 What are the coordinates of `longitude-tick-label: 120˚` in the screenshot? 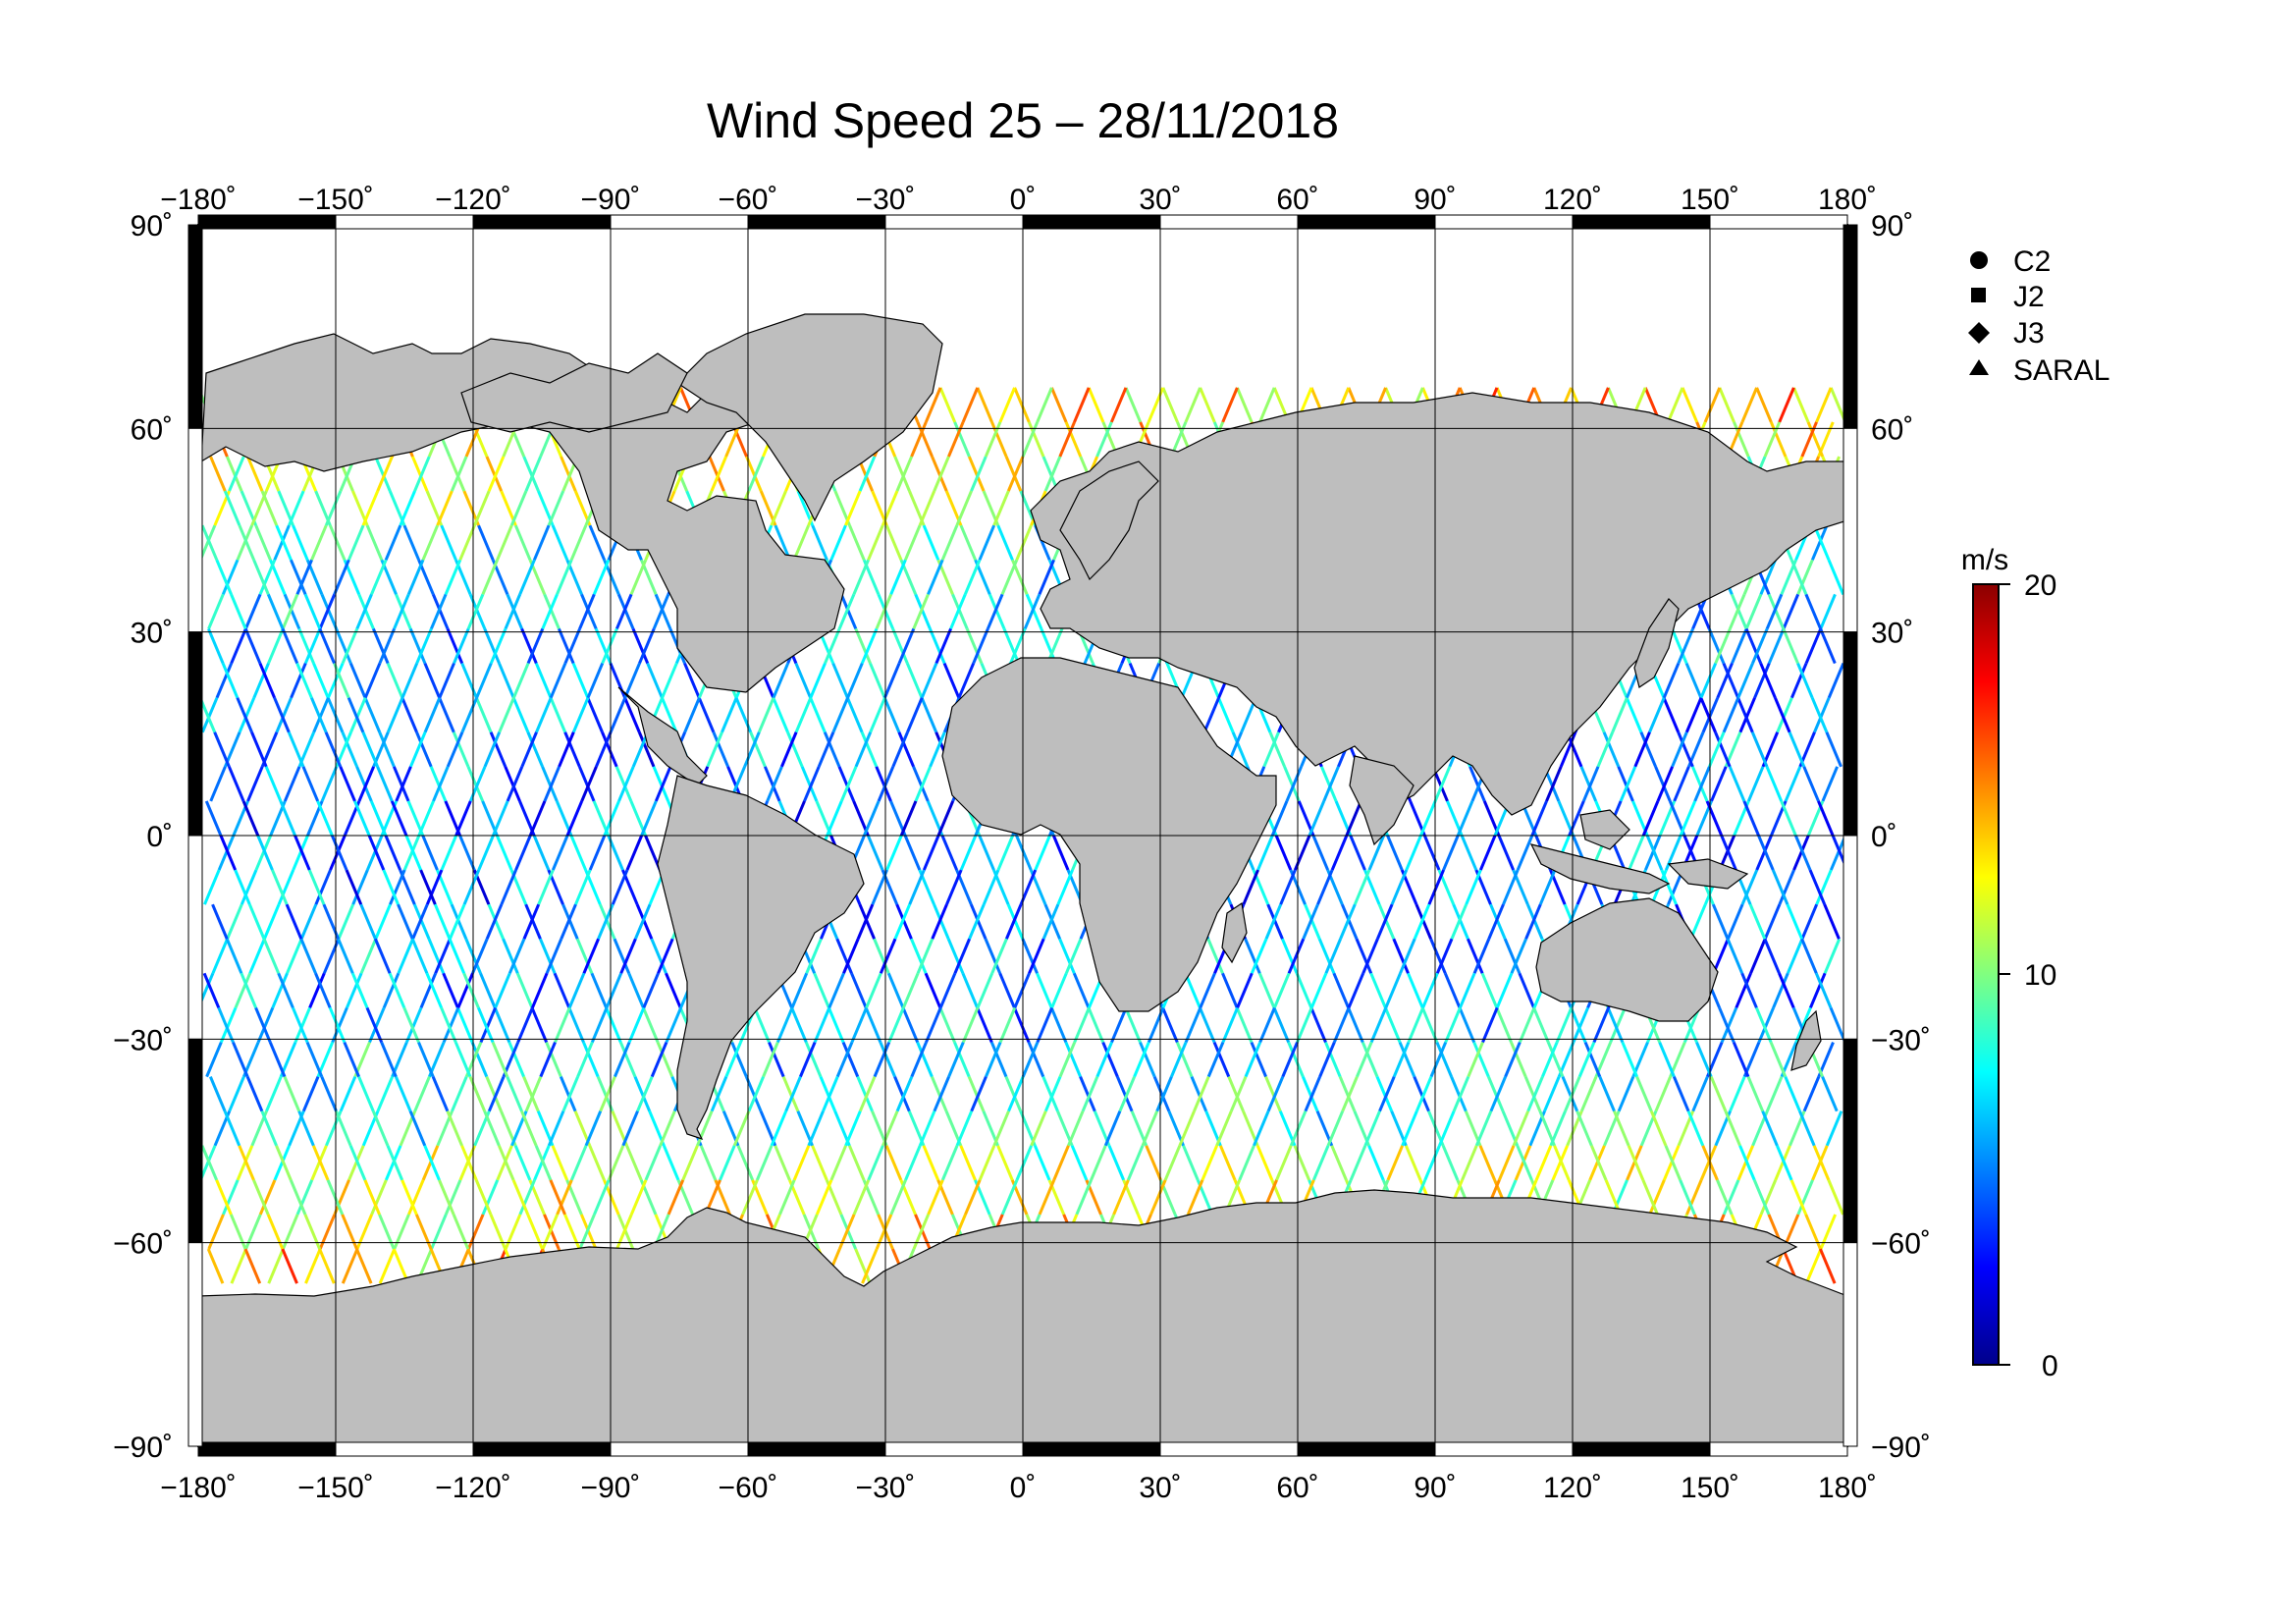 It's located at (1573, 200).